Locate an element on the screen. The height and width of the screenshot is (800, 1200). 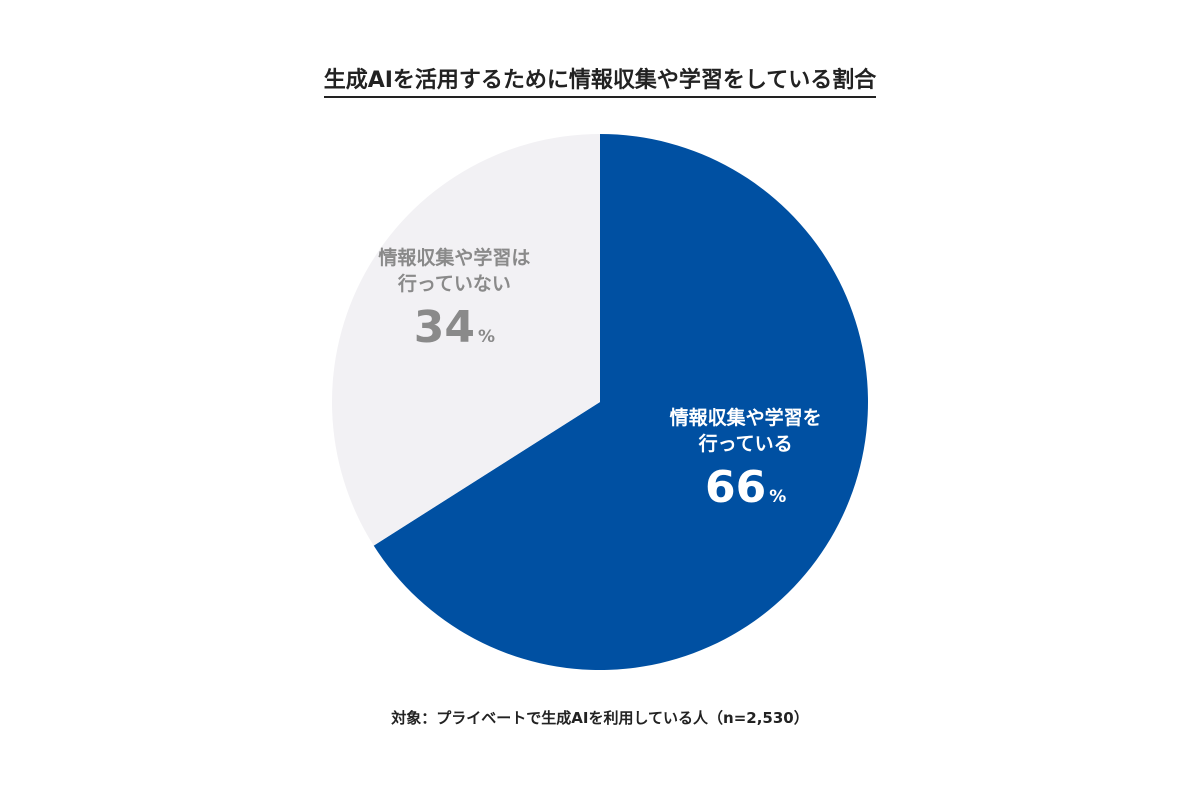
slice-value-1: 34% is located at coordinates (454, 327).